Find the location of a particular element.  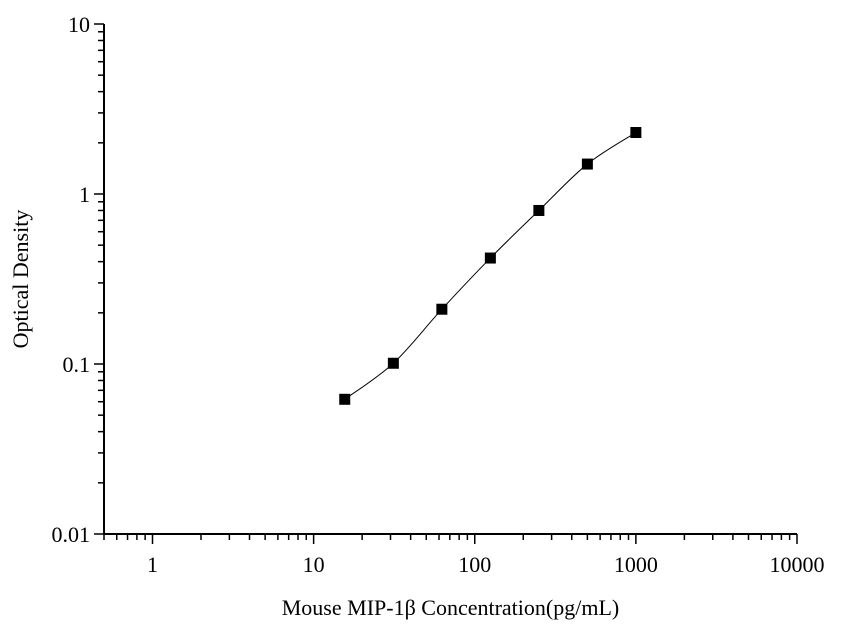

y-tick-label: 1 is located at coordinates (84, 194).